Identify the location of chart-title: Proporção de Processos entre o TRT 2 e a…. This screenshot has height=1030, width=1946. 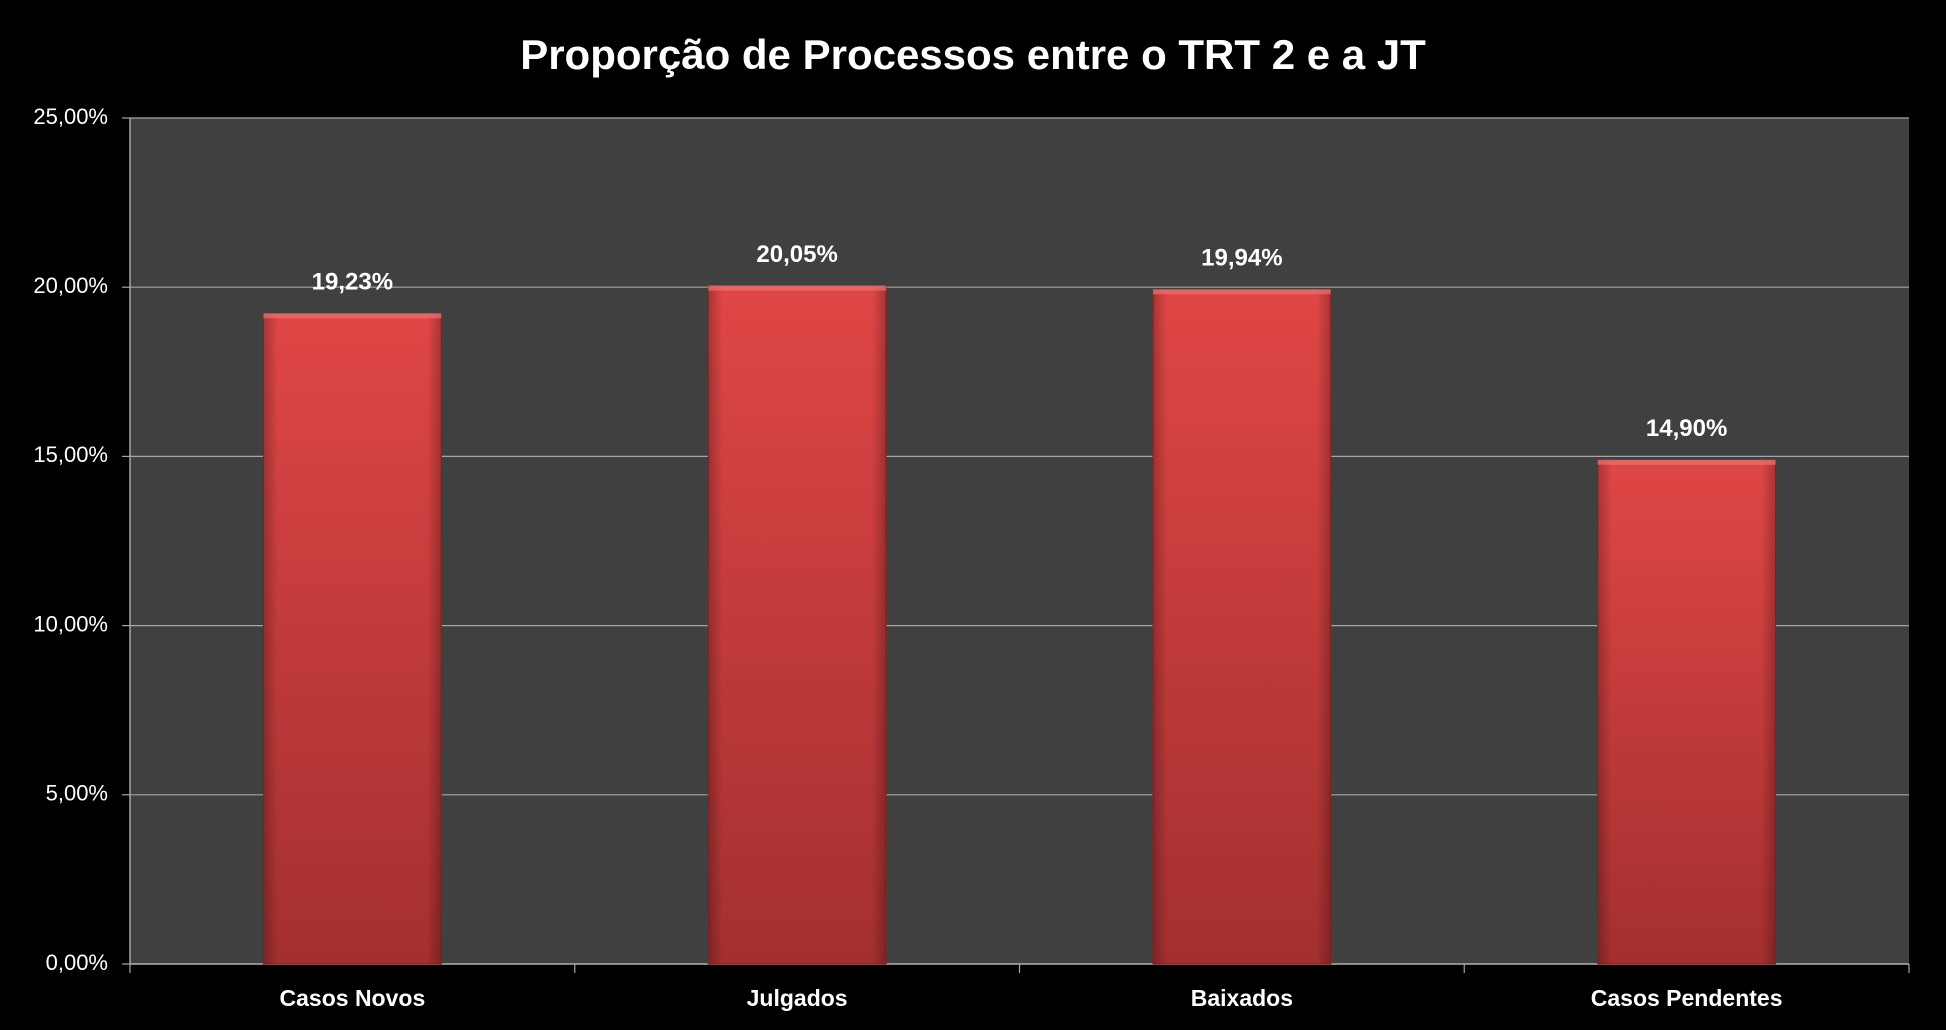
(973, 54).